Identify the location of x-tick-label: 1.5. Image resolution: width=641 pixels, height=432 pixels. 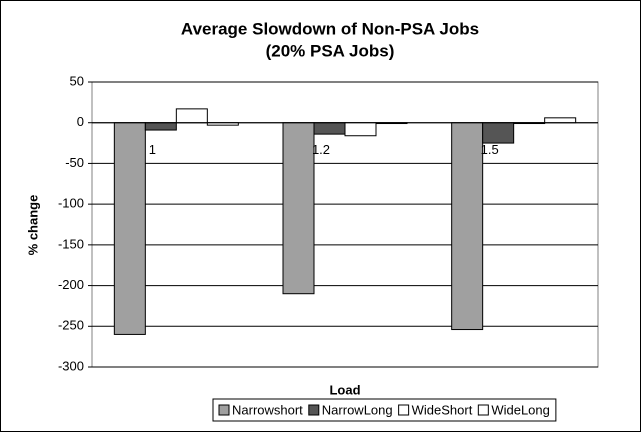
(490, 149).